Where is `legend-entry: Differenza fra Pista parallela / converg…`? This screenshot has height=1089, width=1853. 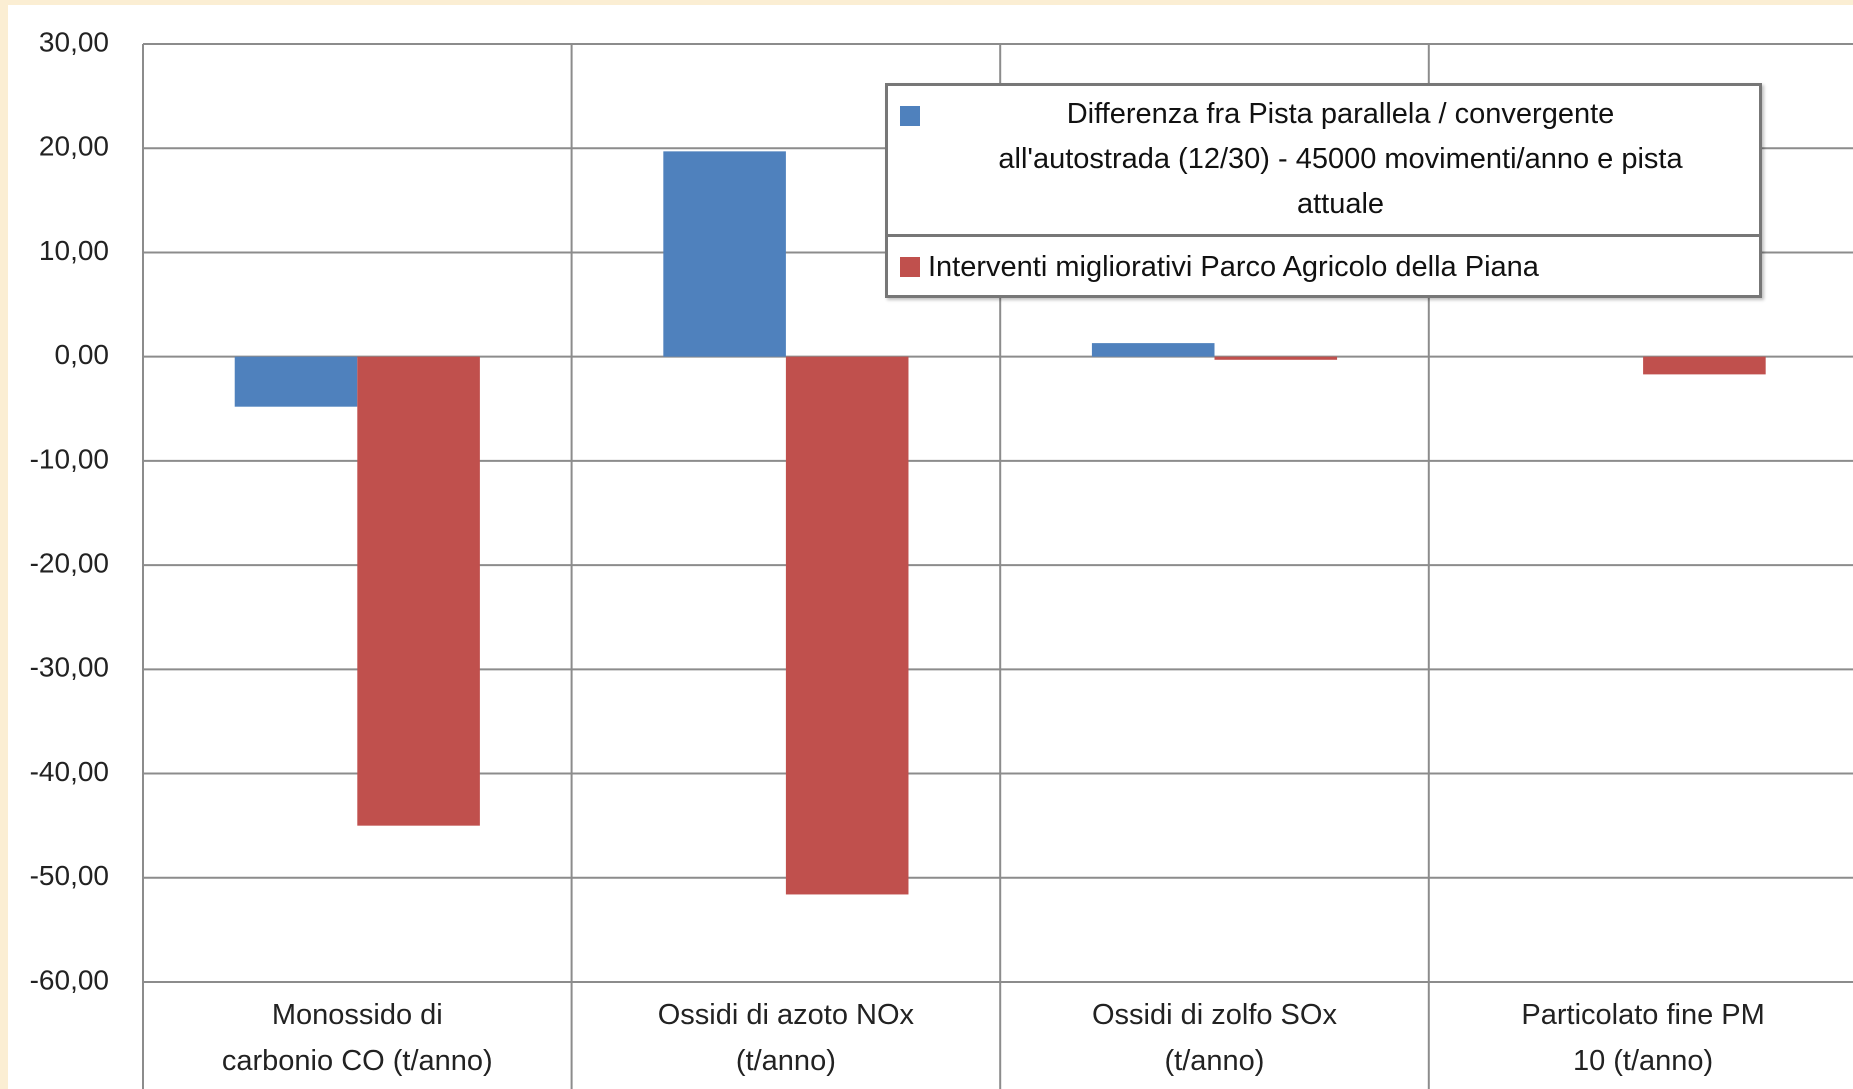
legend-entry: Differenza fra Pista parallela / converg… is located at coordinates (1323, 164).